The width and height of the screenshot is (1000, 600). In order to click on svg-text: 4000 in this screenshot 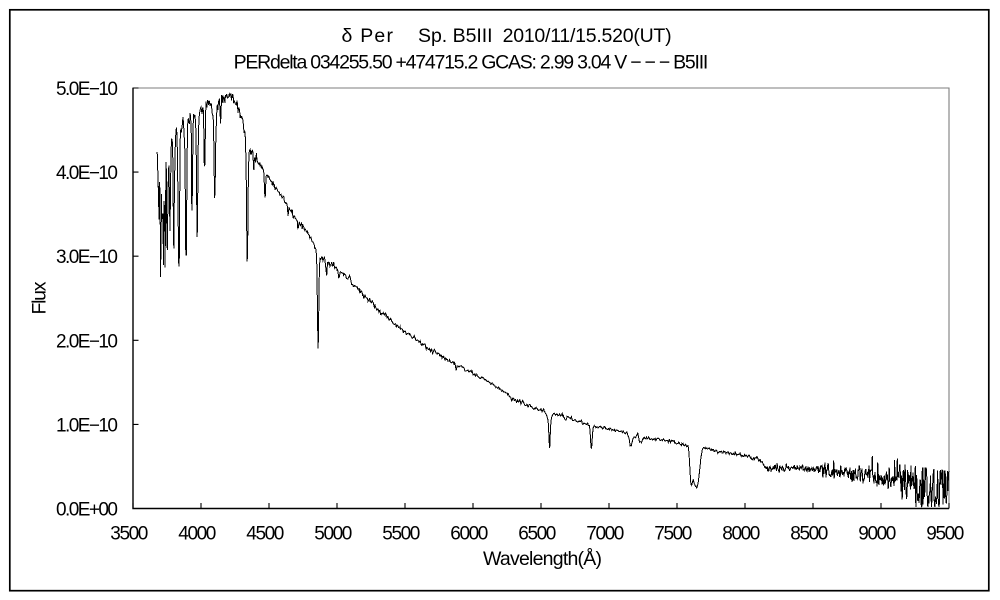, I will do `click(197, 533)`.